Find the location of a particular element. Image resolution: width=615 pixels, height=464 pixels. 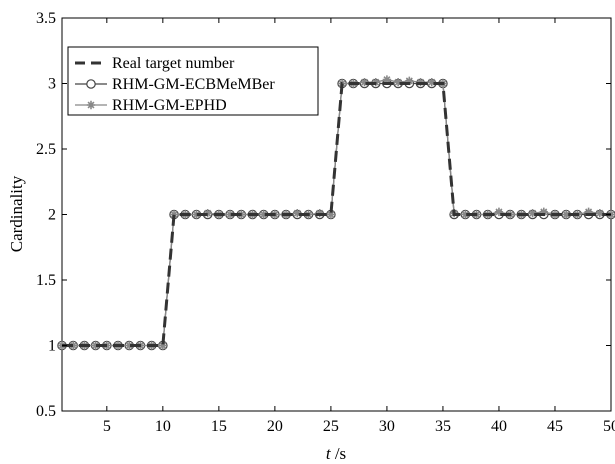

x-axis-title-unit: /s is located at coordinates (339, 453).